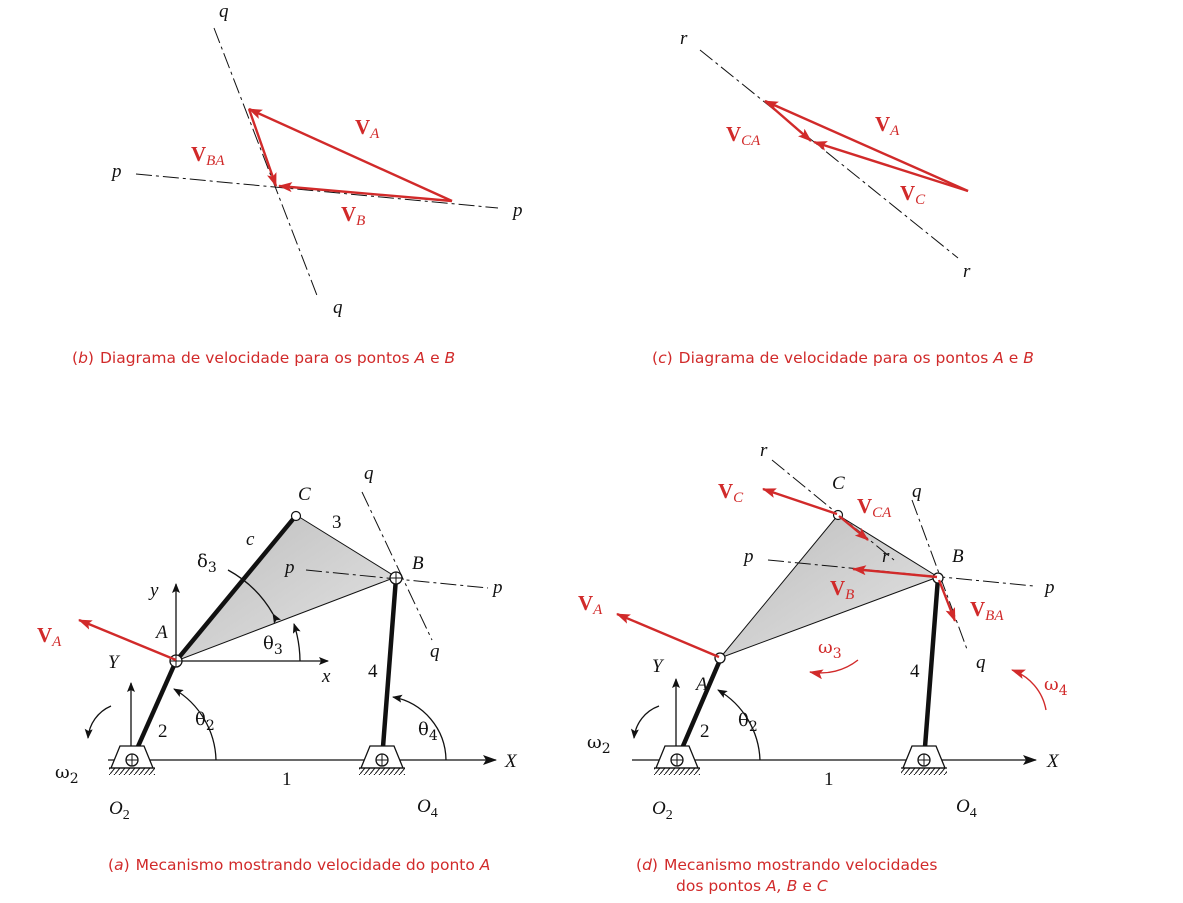  Describe the element at coordinates (590, 604) in the screenshot. I see `label-VA-d: VA` at that location.